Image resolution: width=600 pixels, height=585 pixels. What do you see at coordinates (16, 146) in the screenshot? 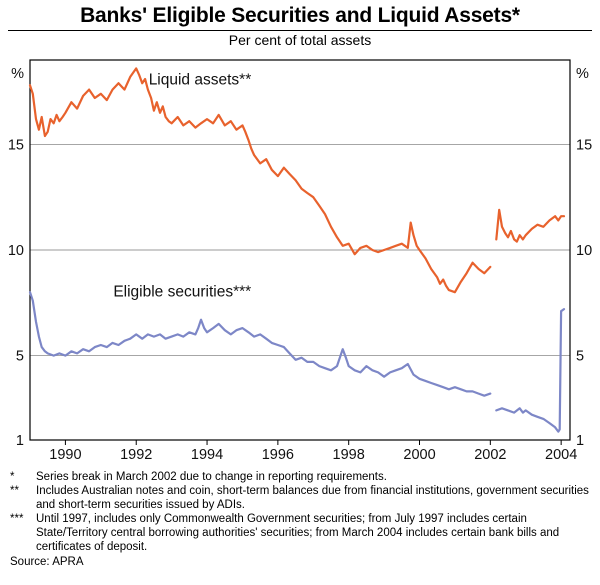
I see `y-tick-label-left: 15` at bounding box center [16, 146].